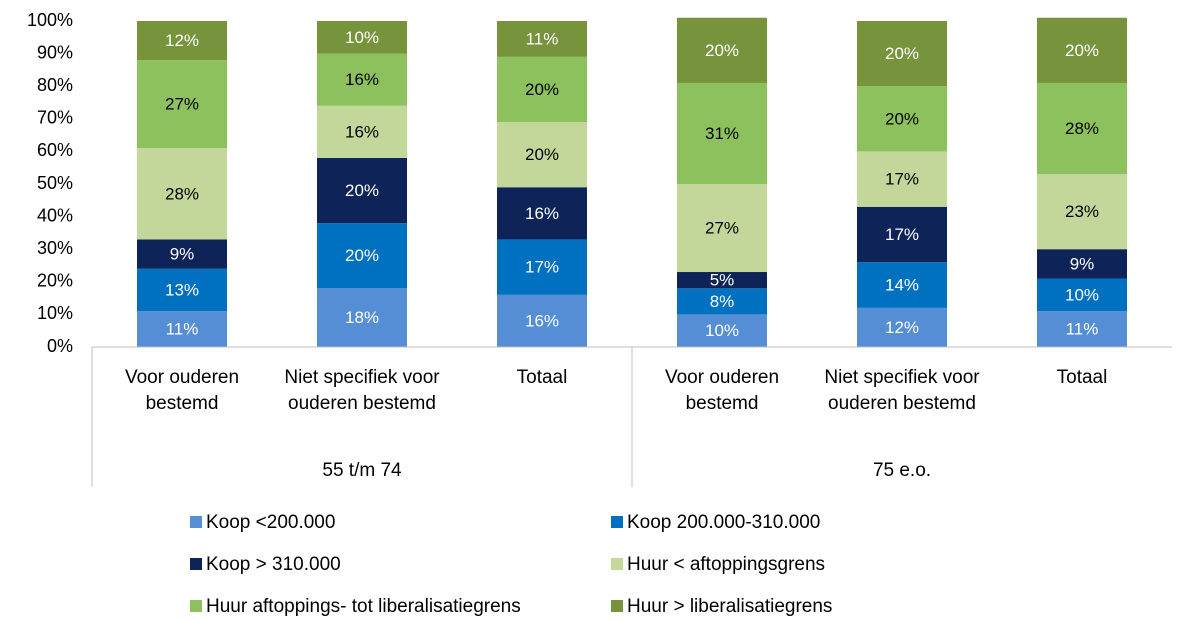 The image size is (1177, 620). I want to click on legend-label: Koop <200.000, so click(270, 522).